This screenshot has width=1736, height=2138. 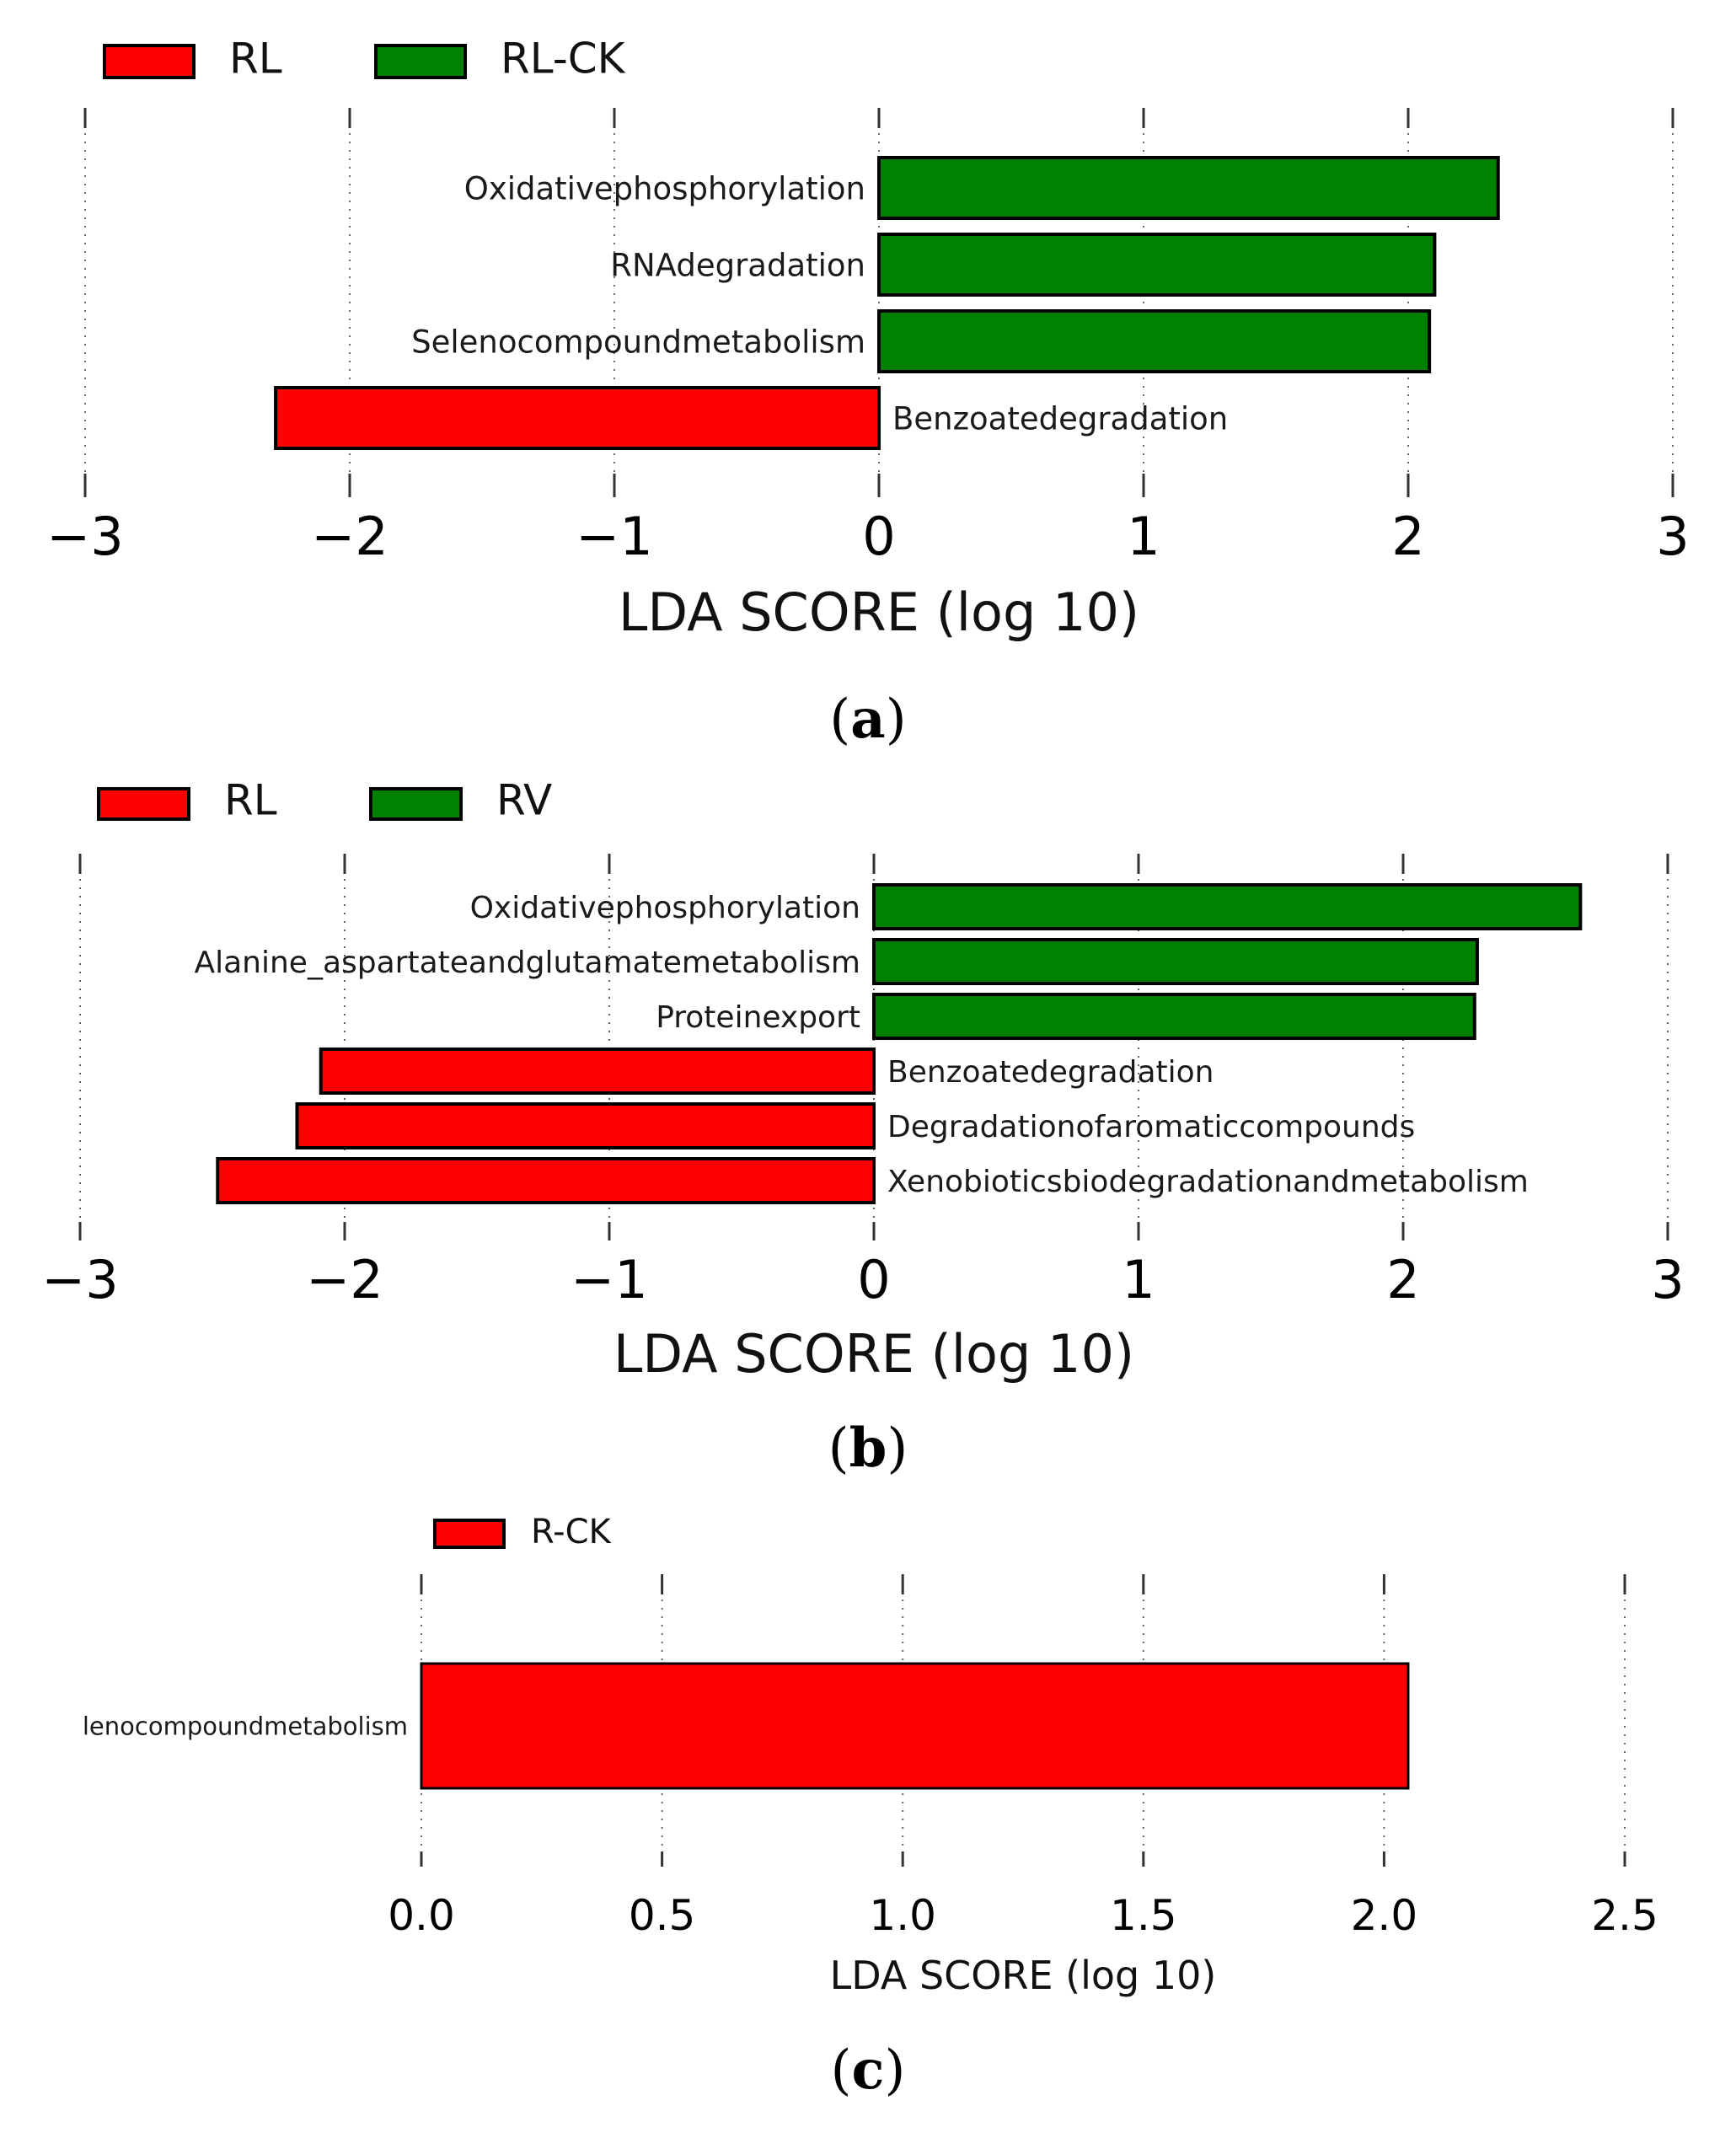 I want to click on caption-letter: b, so click(x=868, y=1448).